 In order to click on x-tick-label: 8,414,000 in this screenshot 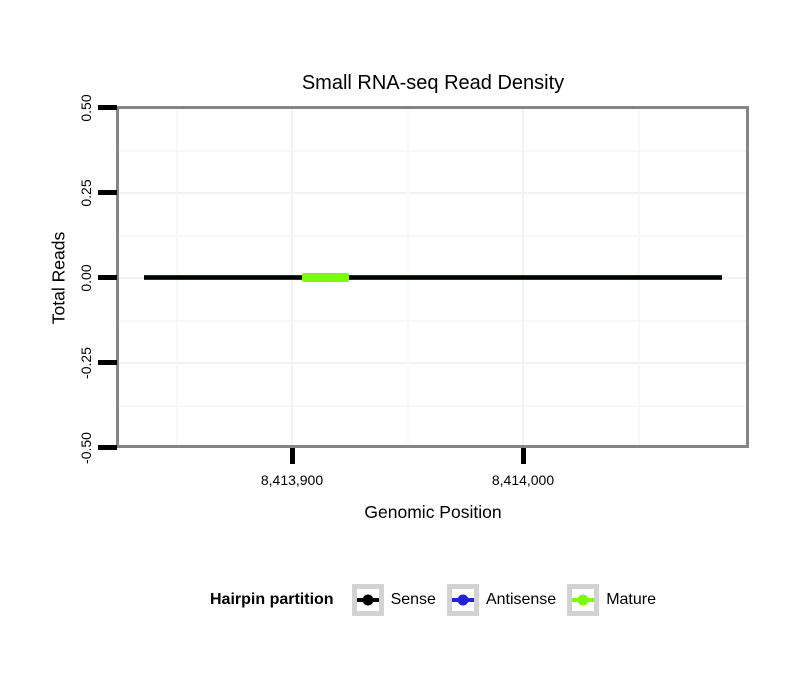, I will do `click(523, 480)`.